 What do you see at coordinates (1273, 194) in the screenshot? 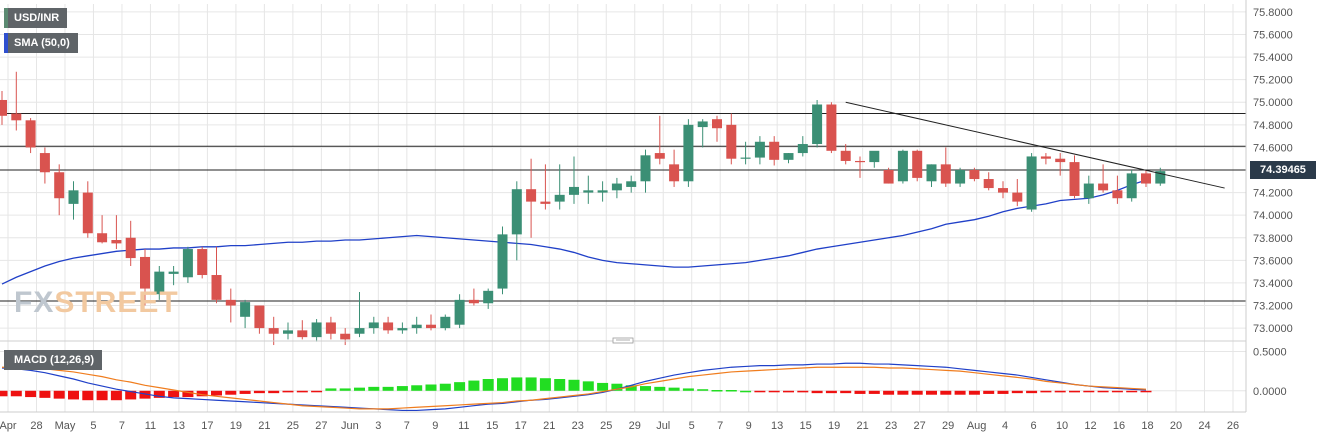
I see `y-tick-label: 74.2000` at bounding box center [1273, 194].